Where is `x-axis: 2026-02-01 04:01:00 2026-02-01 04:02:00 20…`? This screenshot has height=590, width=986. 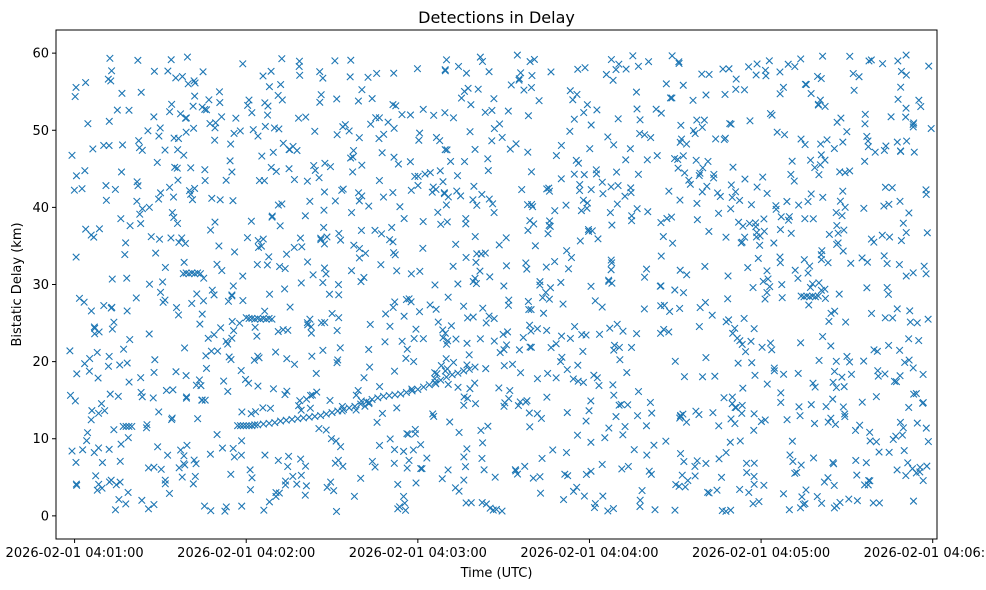
x-axis: 2026-02-01 04:01:00 2026-02-01 04:02:00 20… is located at coordinates (496, 550).